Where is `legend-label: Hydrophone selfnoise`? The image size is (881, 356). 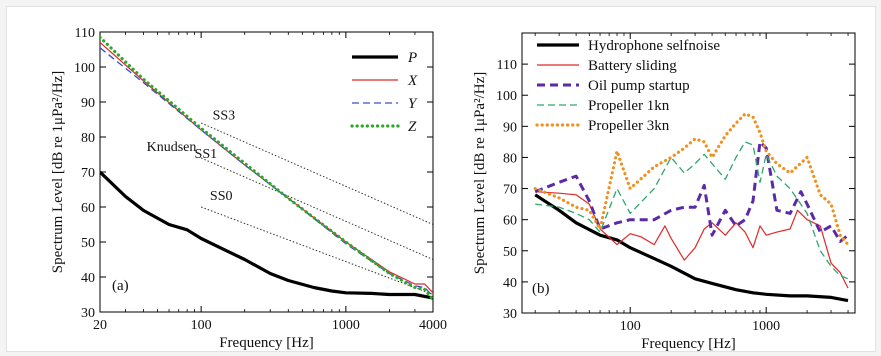 legend-label: Hydrophone selfnoise is located at coordinates (654, 46).